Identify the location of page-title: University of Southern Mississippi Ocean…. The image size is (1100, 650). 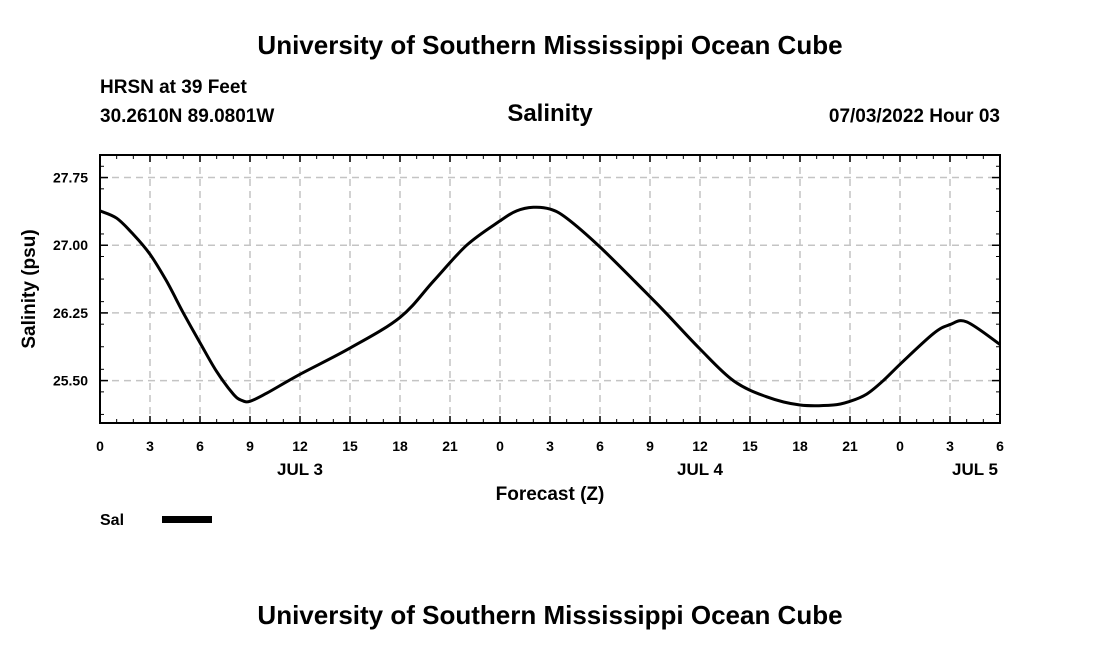
(550, 45).